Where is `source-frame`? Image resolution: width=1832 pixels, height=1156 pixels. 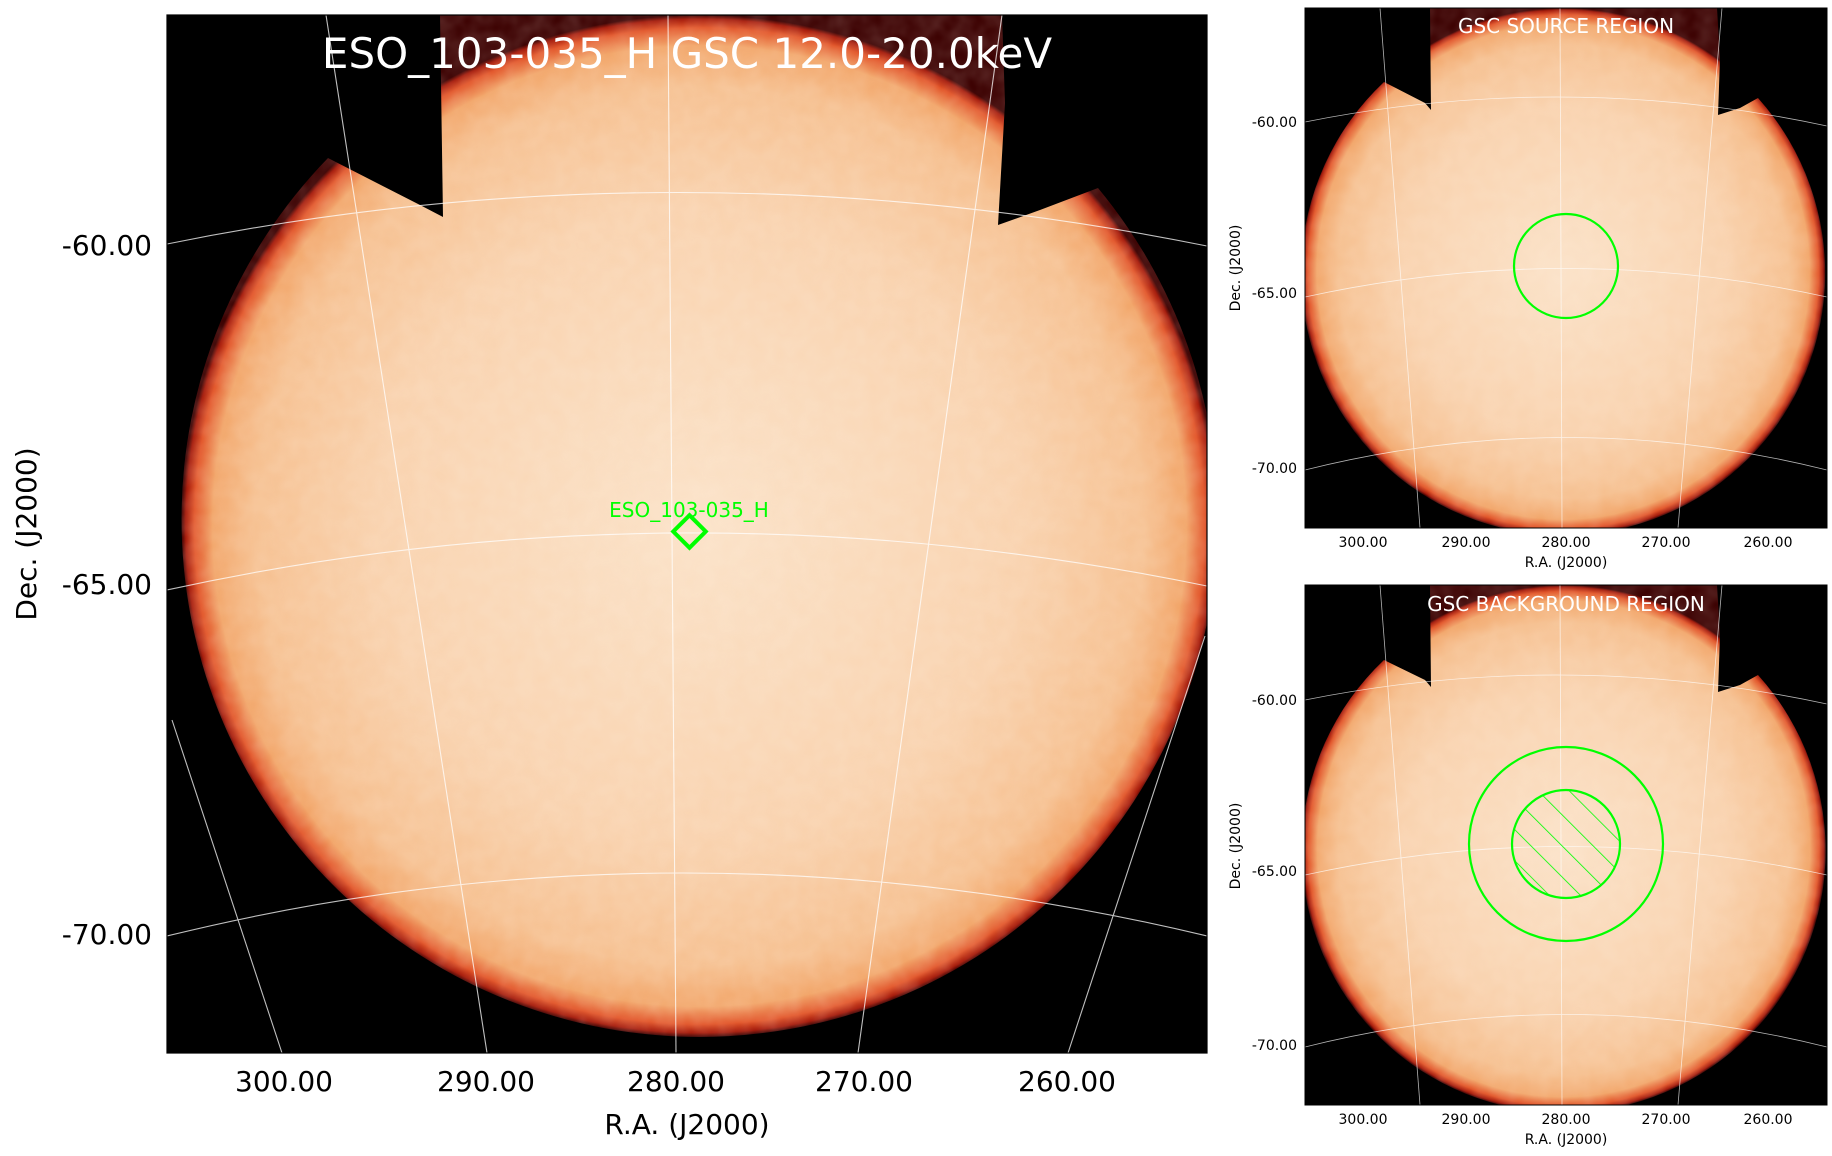 source-frame is located at coordinates (1566, 268).